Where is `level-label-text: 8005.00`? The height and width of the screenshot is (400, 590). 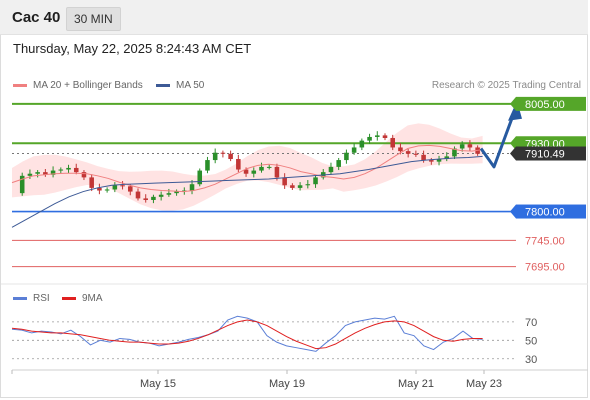
level-label-text: 8005.00 is located at coordinates (545, 105).